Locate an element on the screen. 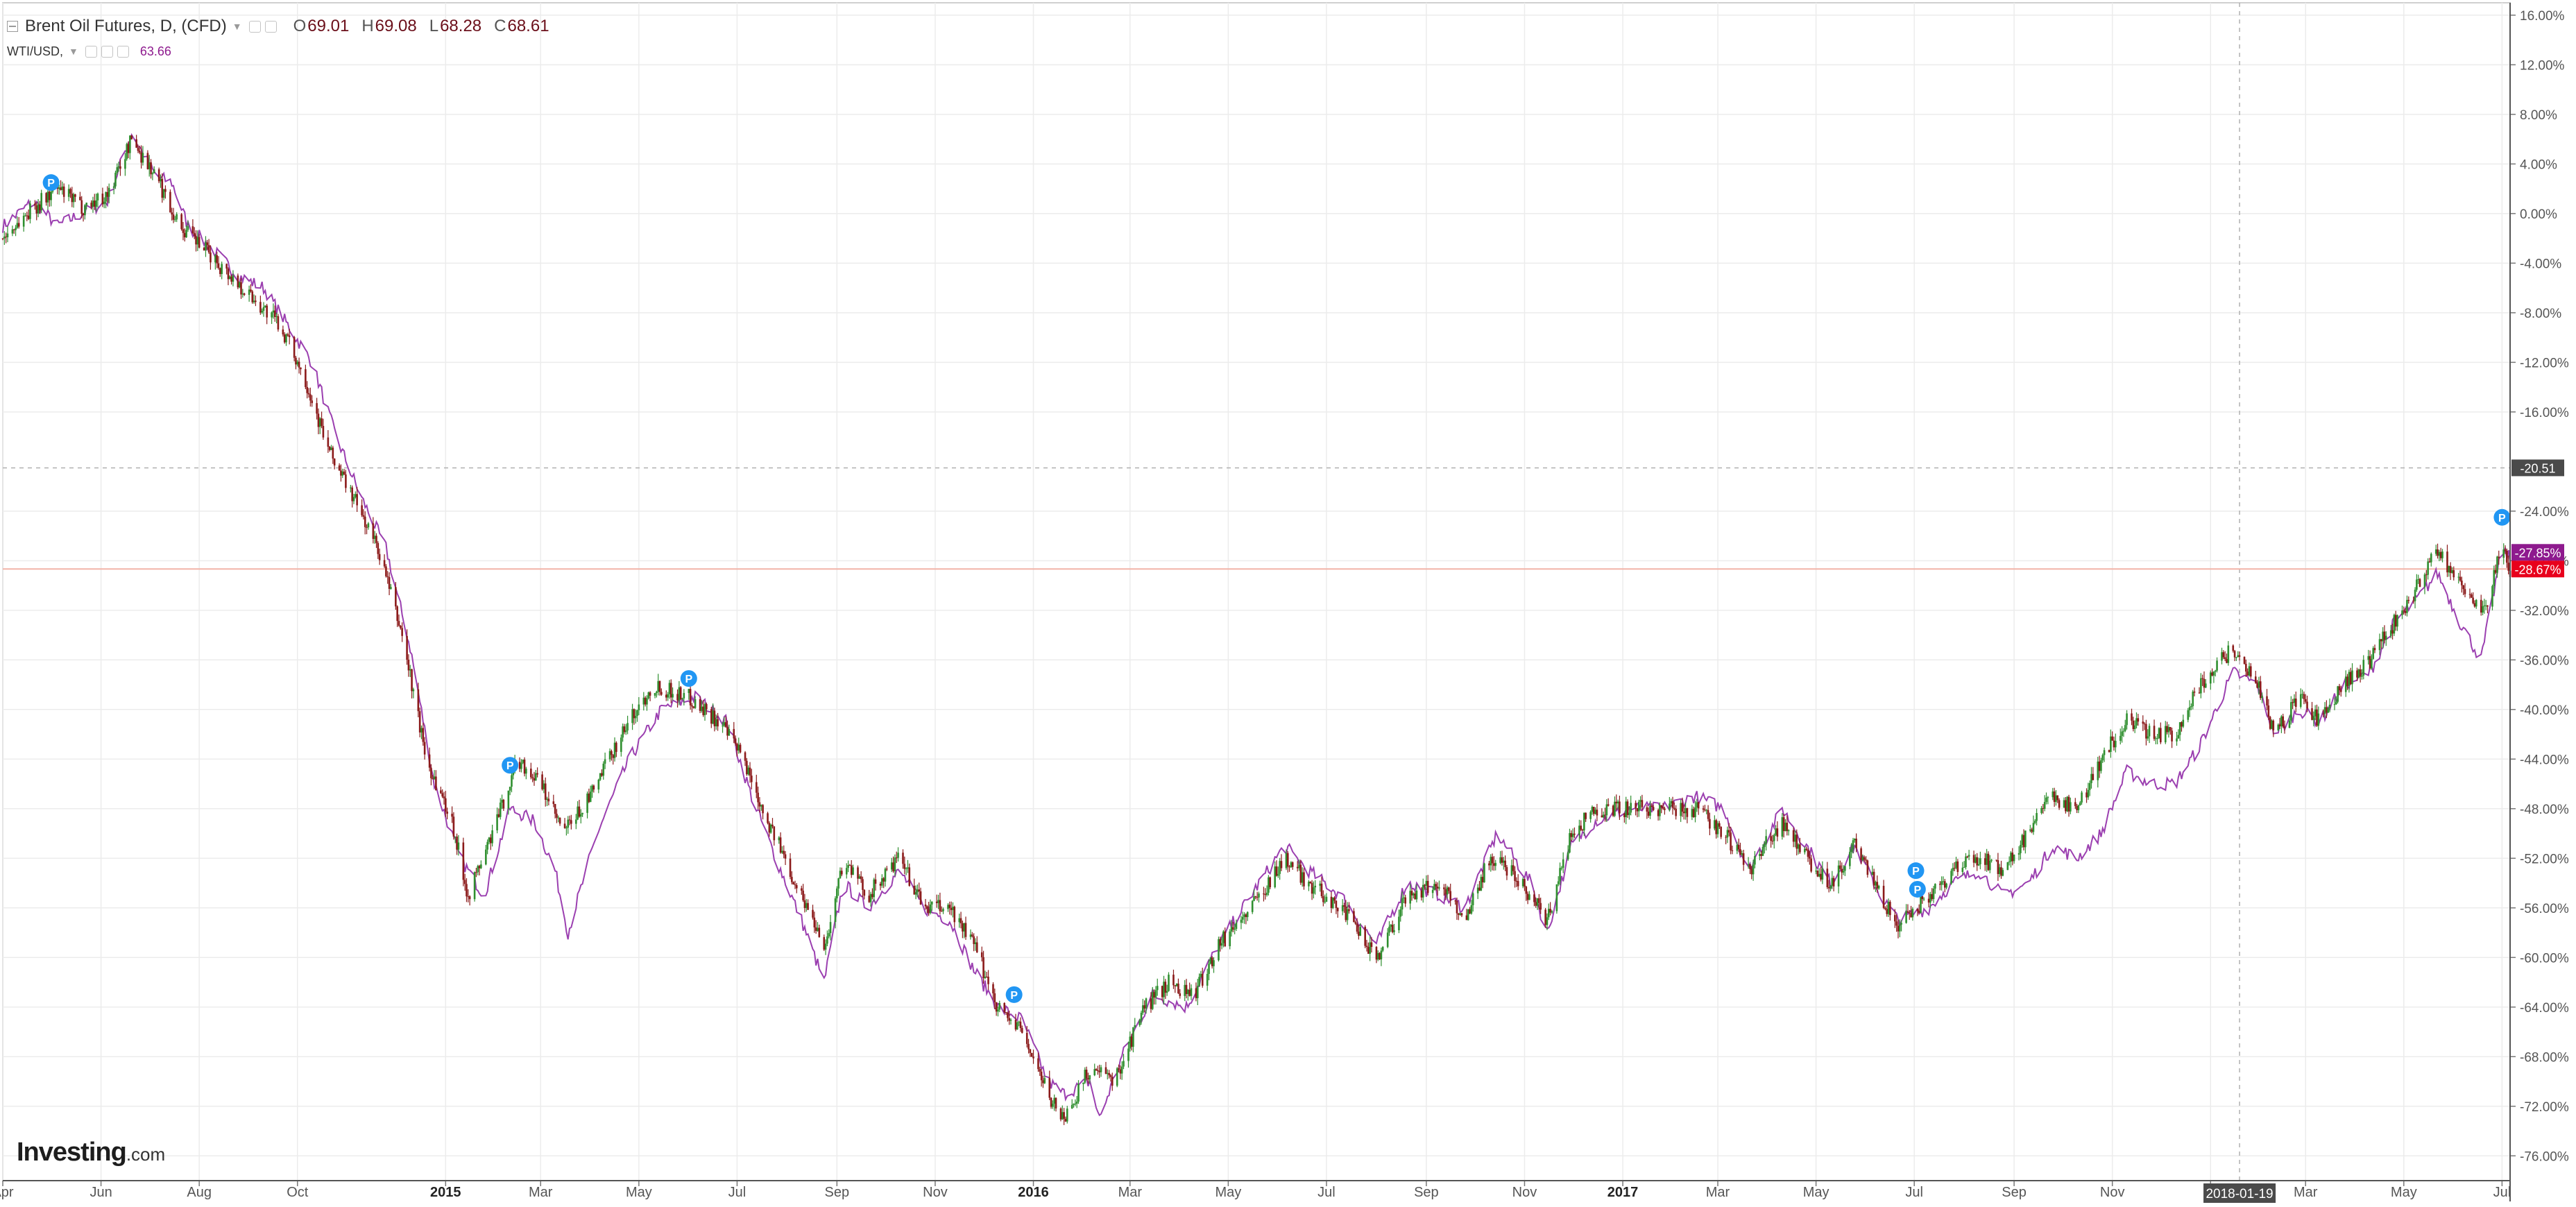  collapse-icon is located at coordinates (12, 26).